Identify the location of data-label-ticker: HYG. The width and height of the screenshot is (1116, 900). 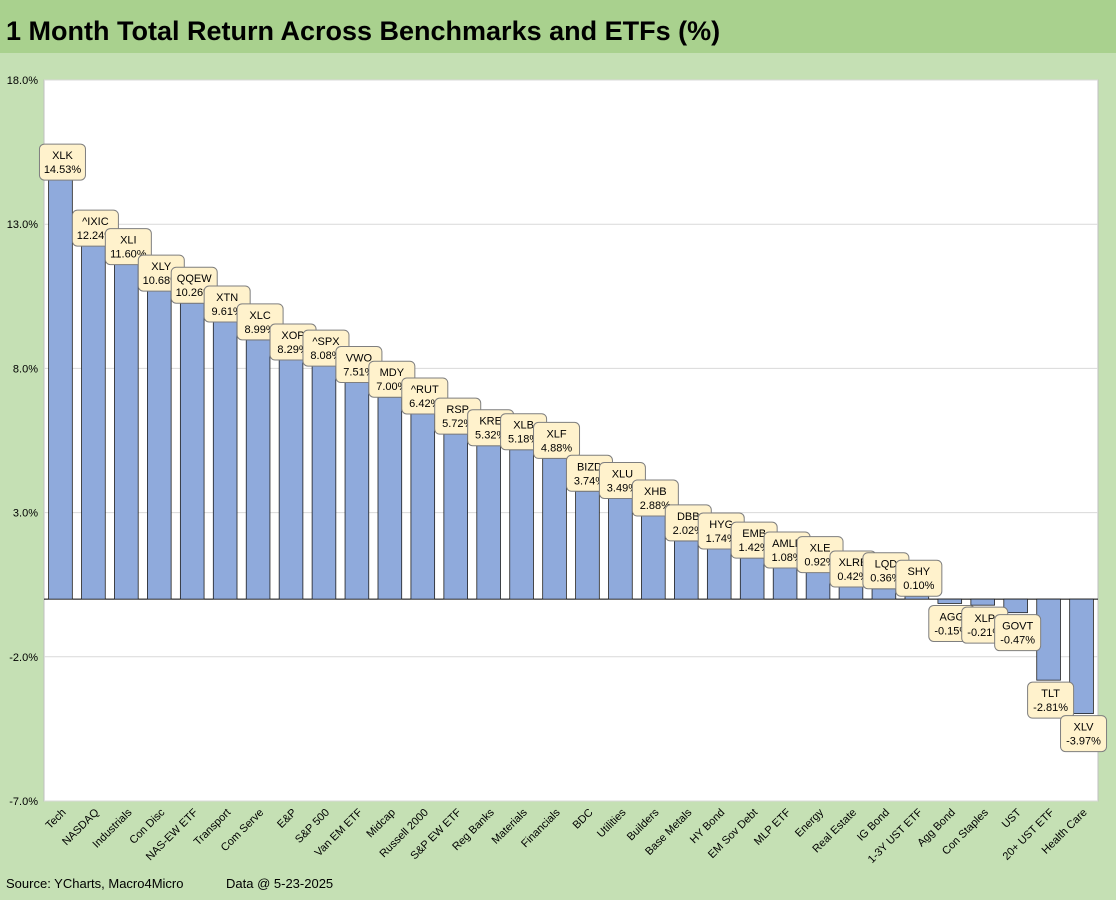
(721, 525).